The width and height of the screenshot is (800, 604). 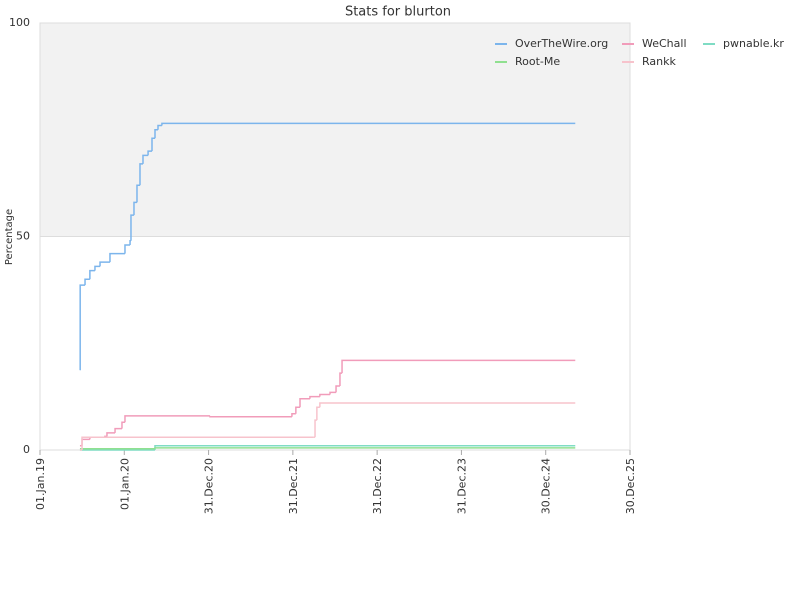 What do you see at coordinates (209, 486) in the screenshot?
I see `x-tick-label: 31.Dec.20` at bounding box center [209, 486].